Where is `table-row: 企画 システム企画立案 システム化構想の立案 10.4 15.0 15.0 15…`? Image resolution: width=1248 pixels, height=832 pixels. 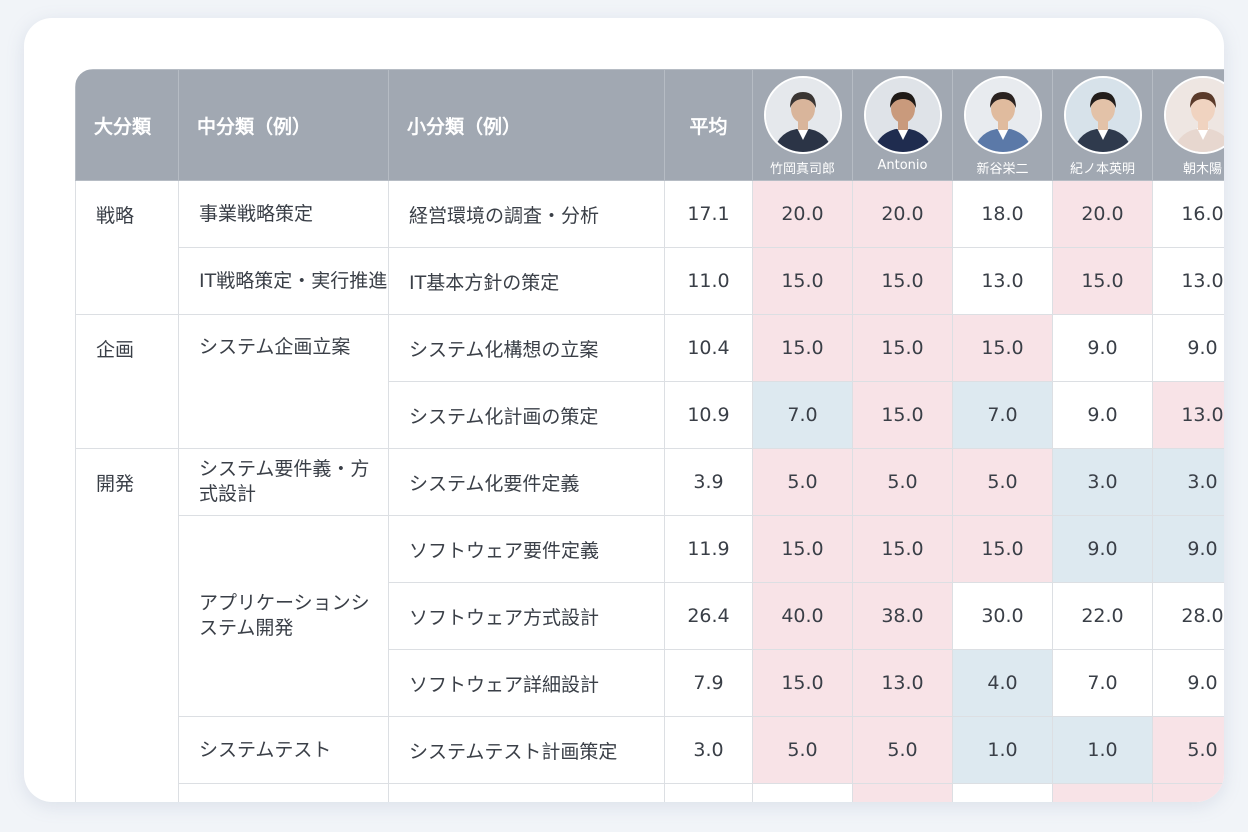 table-row: 企画 システム企画立案 システム化構想の立案 10.4 15.0 15.0 15… is located at coordinates (649, 381).